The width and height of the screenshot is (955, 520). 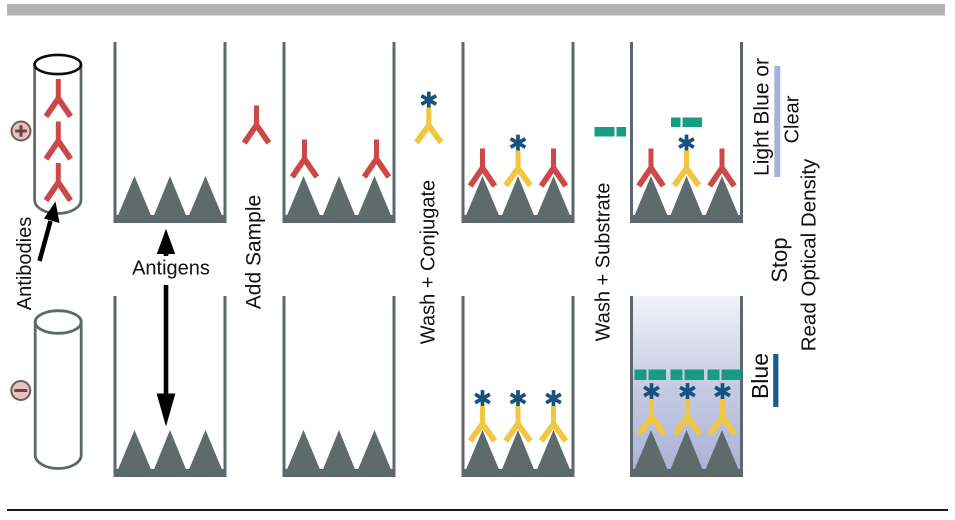 What do you see at coordinates (428, 262) in the screenshot?
I see `svg-text: Wash + Conjugate` at bounding box center [428, 262].